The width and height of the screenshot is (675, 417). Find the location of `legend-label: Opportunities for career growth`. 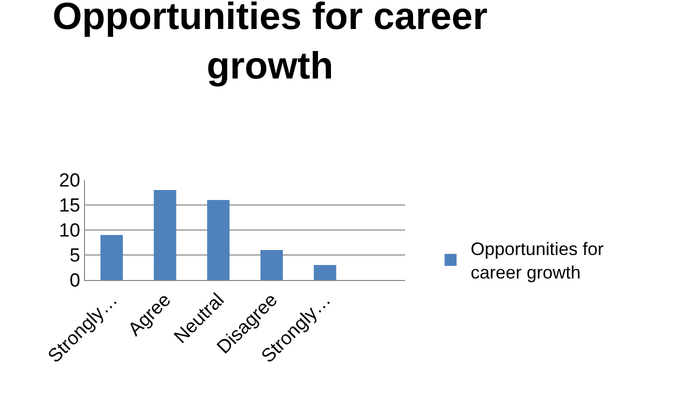

legend-label: Opportunities for career growth is located at coordinates (537, 261).